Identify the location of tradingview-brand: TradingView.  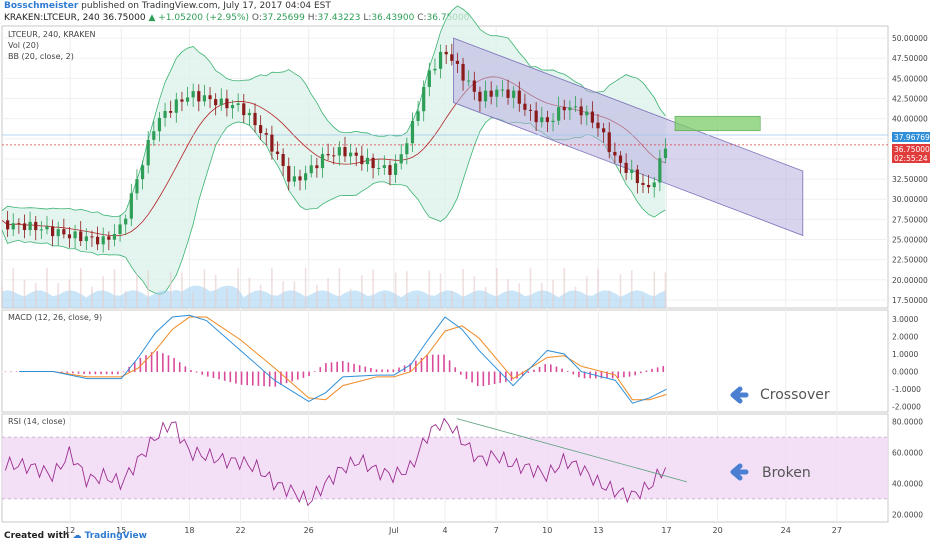
(115, 536).